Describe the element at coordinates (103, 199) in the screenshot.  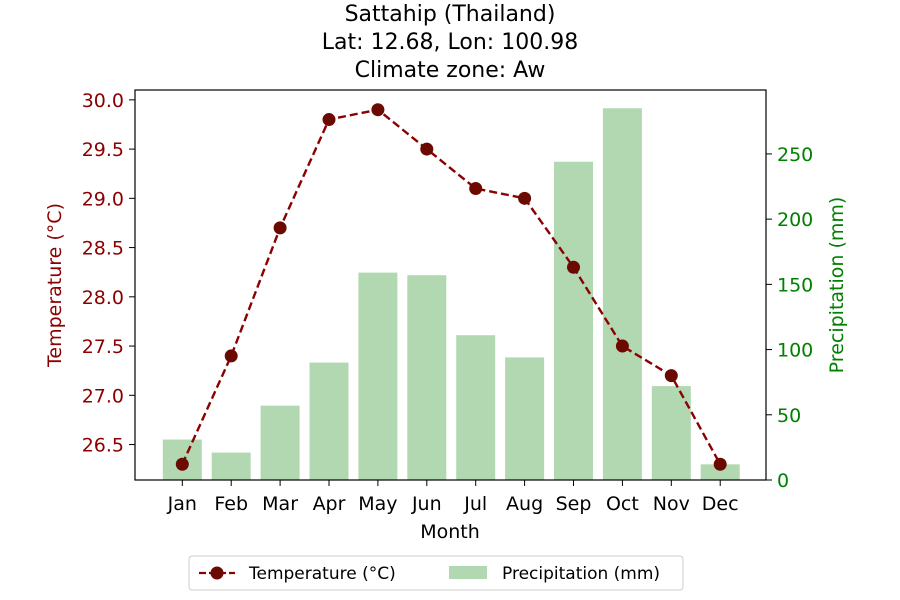
I see `temperature-tick-label: 29.0` at that location.